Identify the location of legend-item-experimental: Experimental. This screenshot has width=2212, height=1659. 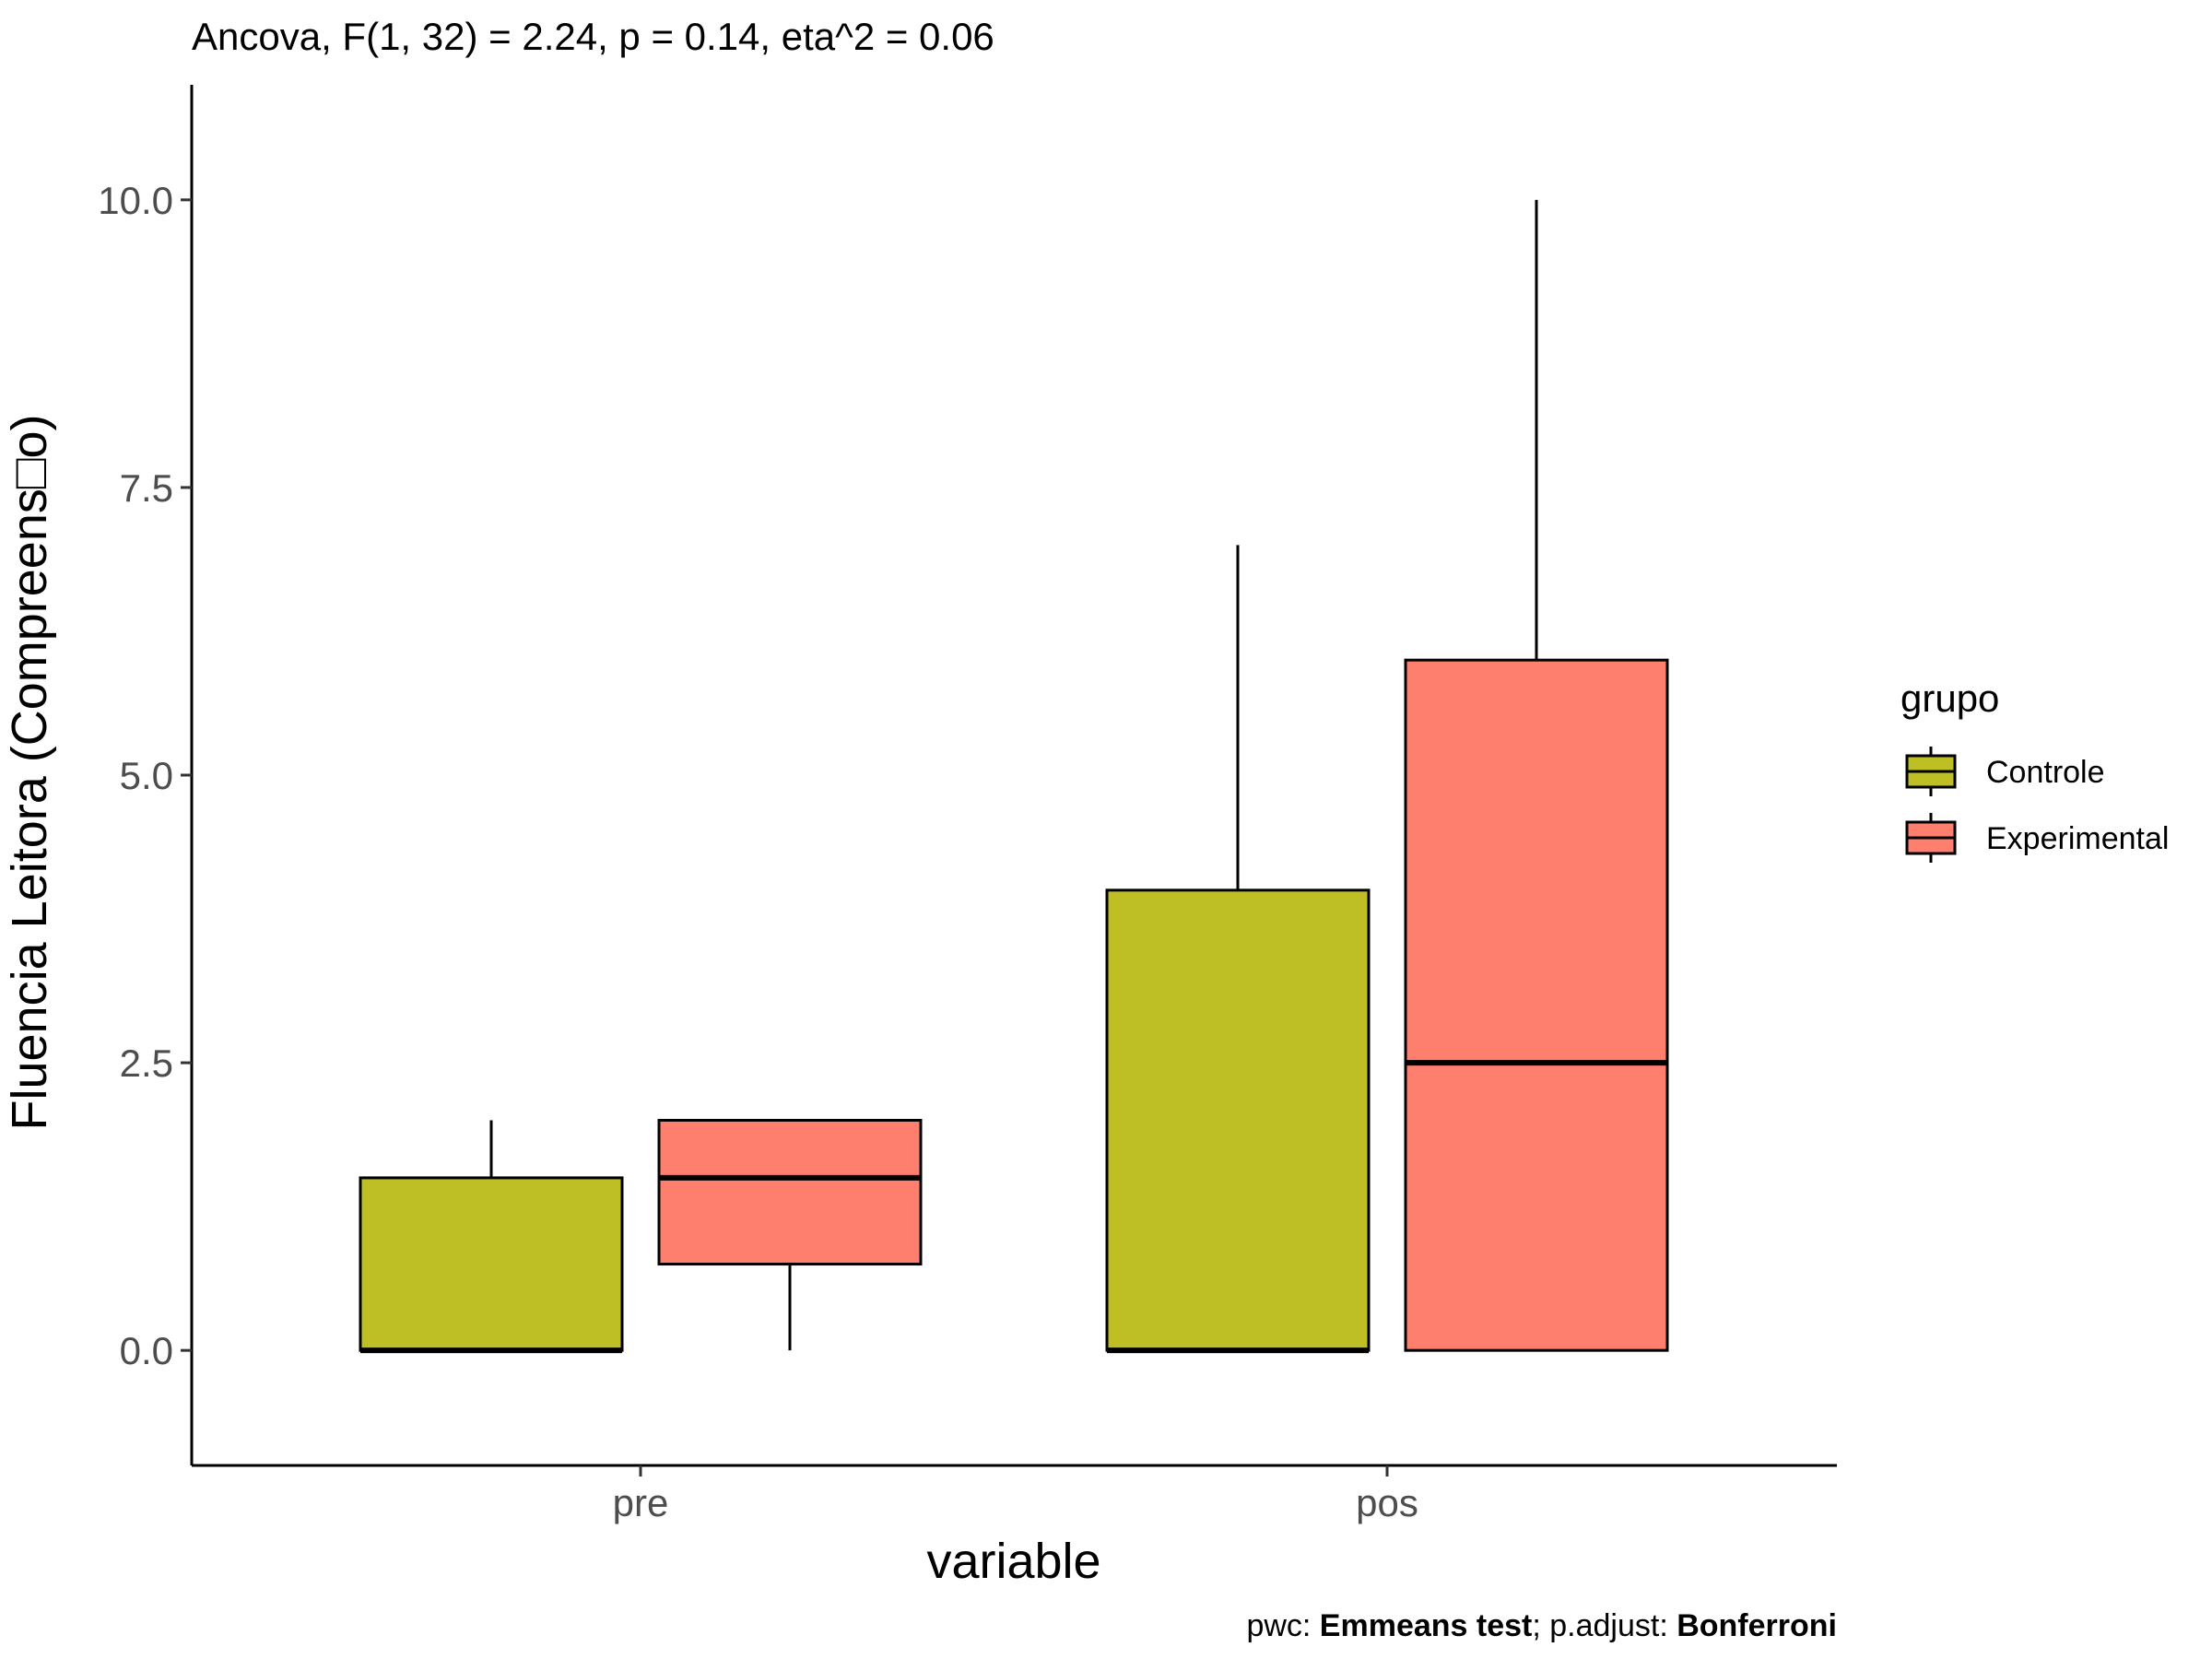
(2037, 838).